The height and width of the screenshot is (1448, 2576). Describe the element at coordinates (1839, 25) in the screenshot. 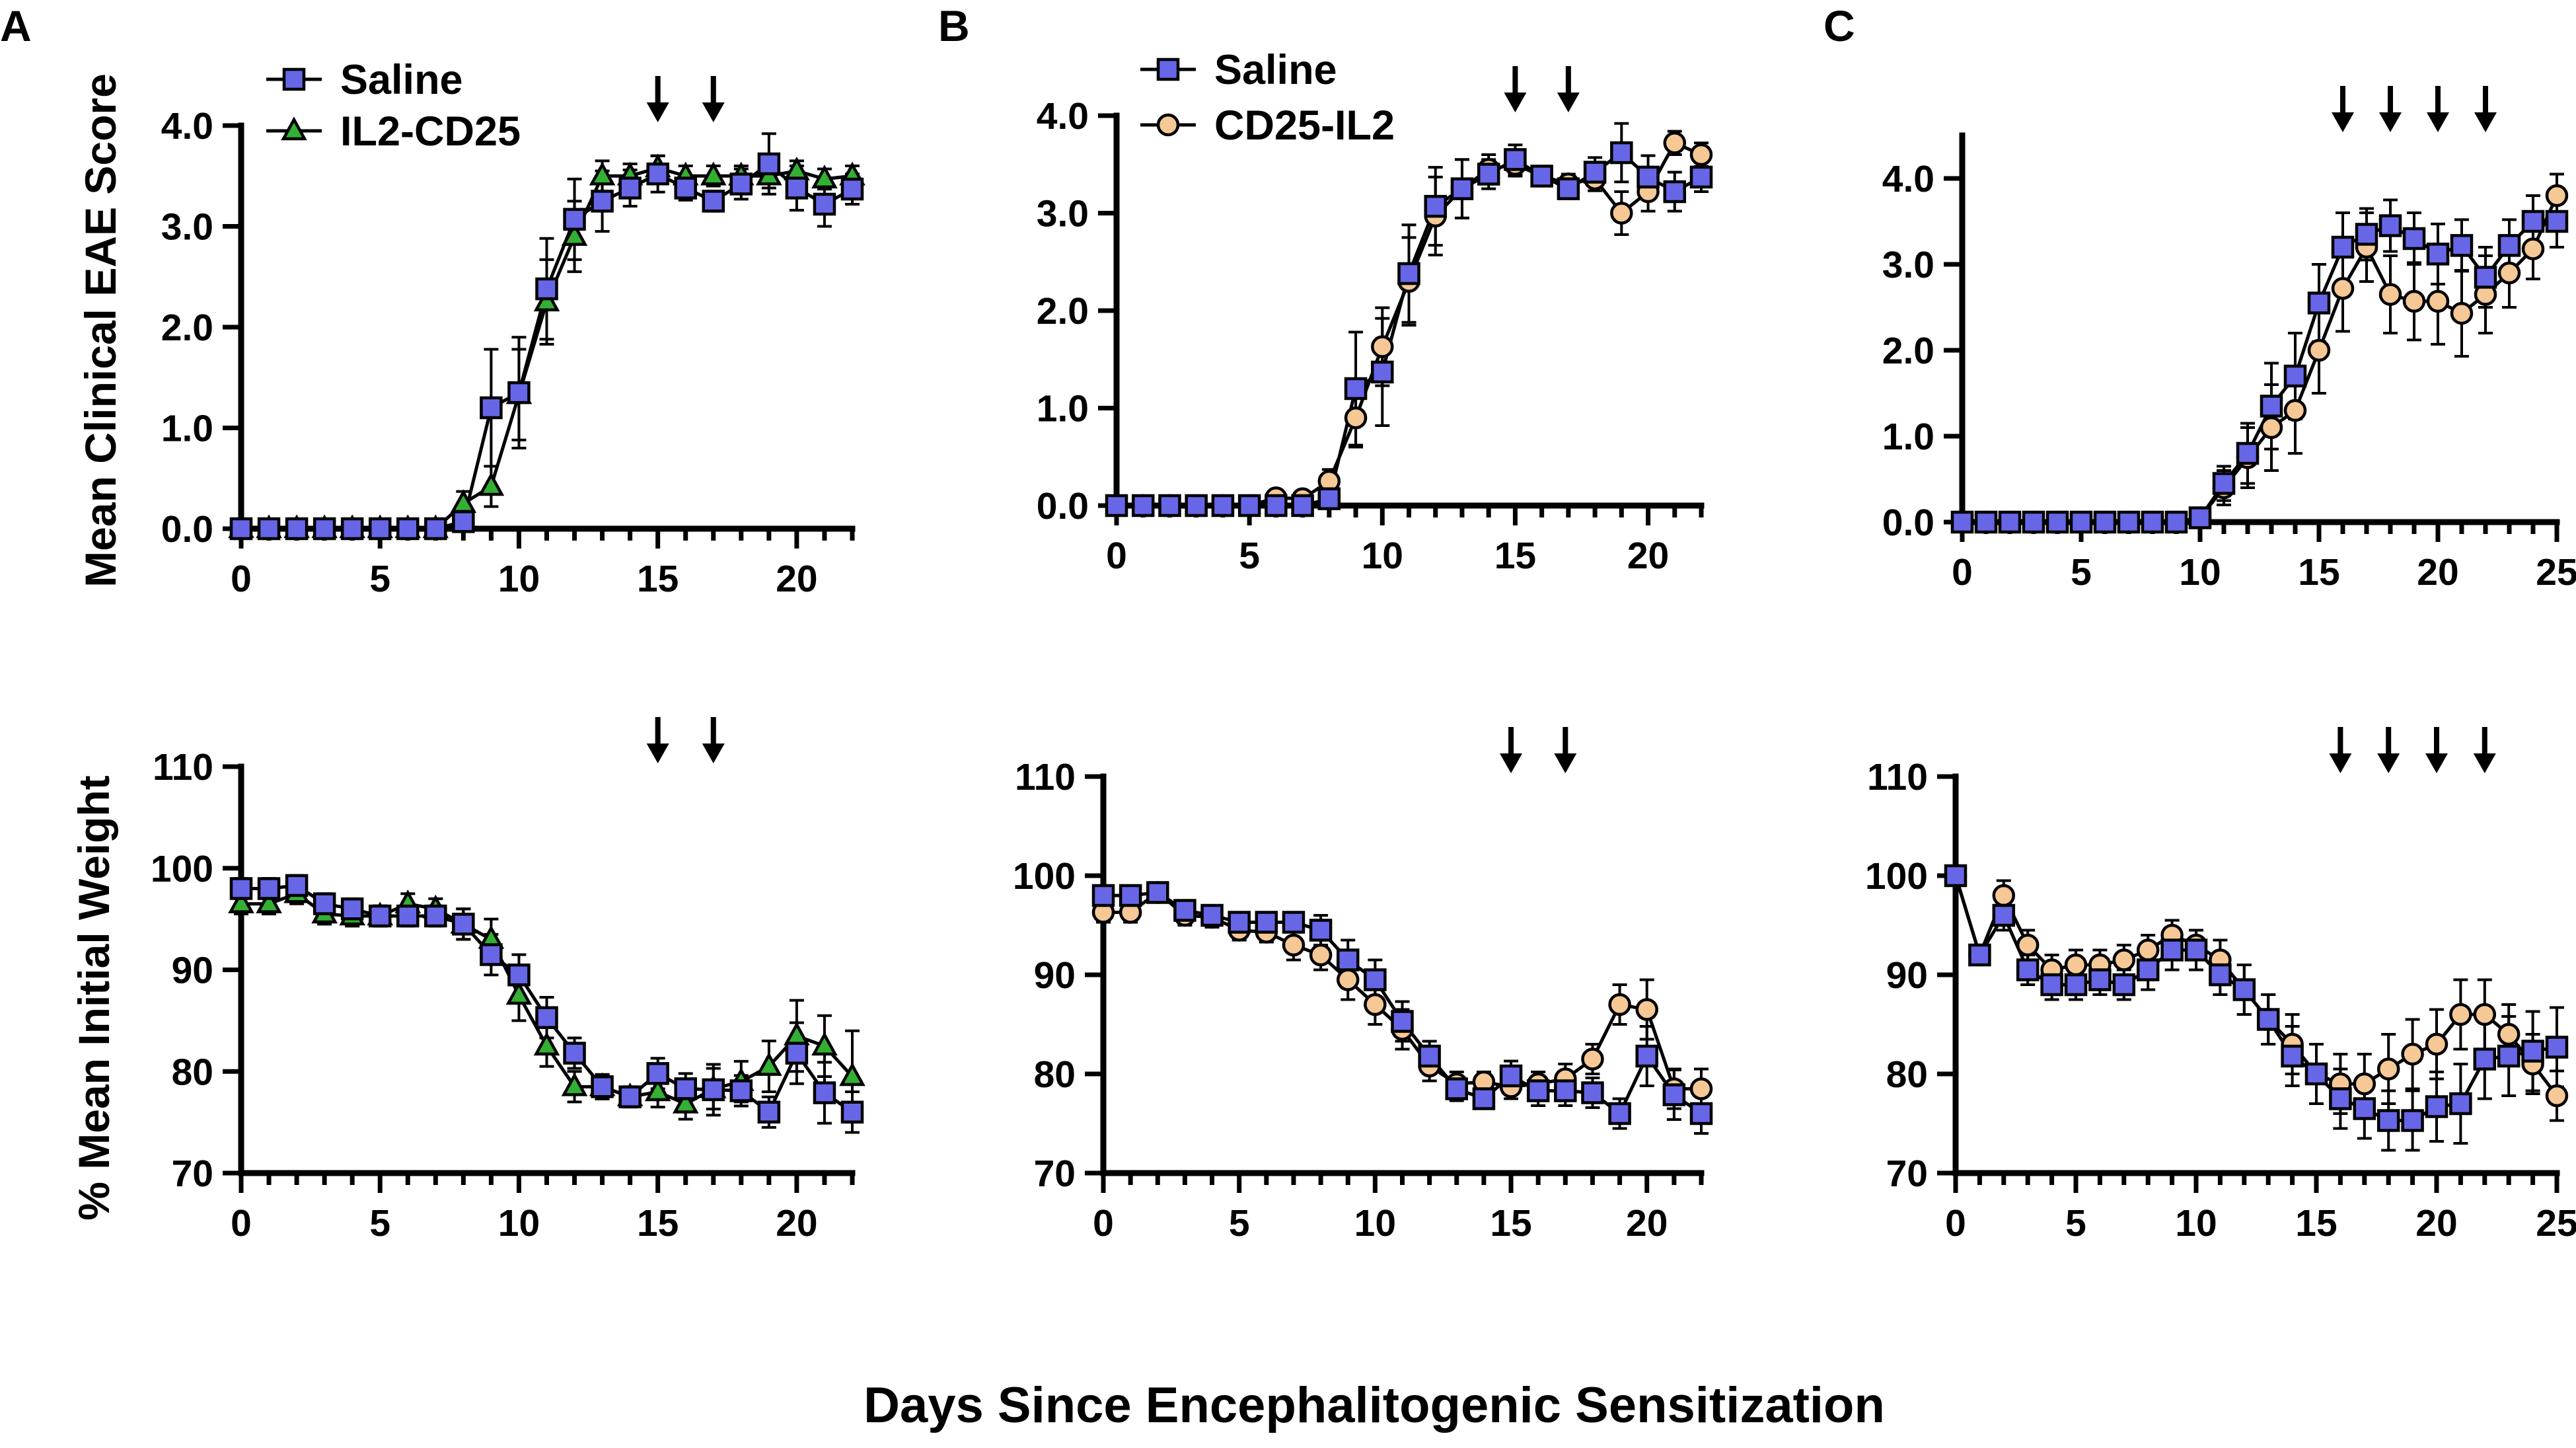

I see `panel-letter-c: C` at that location.